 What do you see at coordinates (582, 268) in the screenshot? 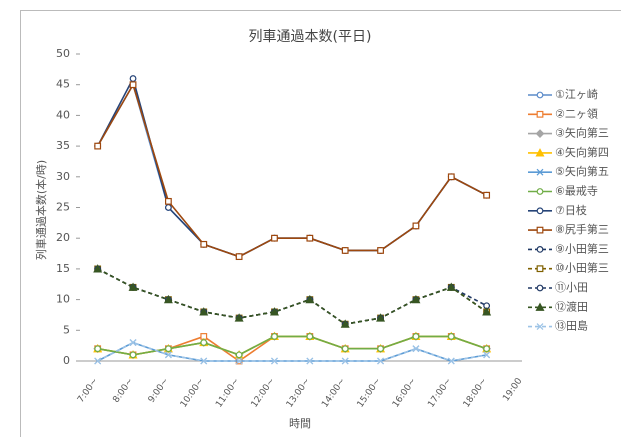
I see `legend-label: ⑩小田第三` at bounding box center [582, 268].